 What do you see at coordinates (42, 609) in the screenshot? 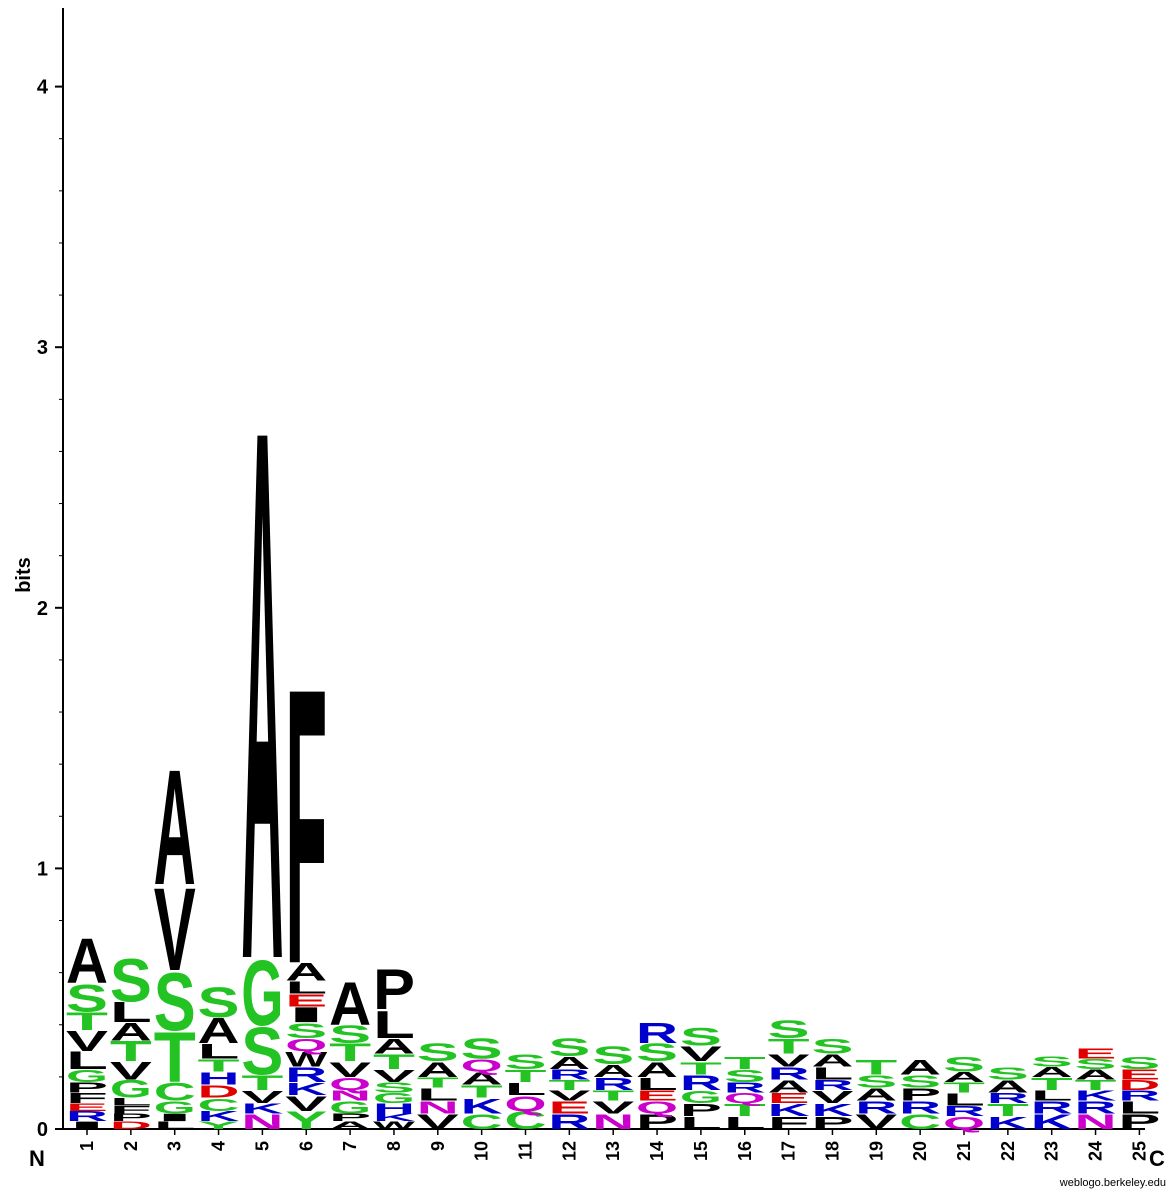
I see `y-tick-label: 2` at bounding box center [42, 609].